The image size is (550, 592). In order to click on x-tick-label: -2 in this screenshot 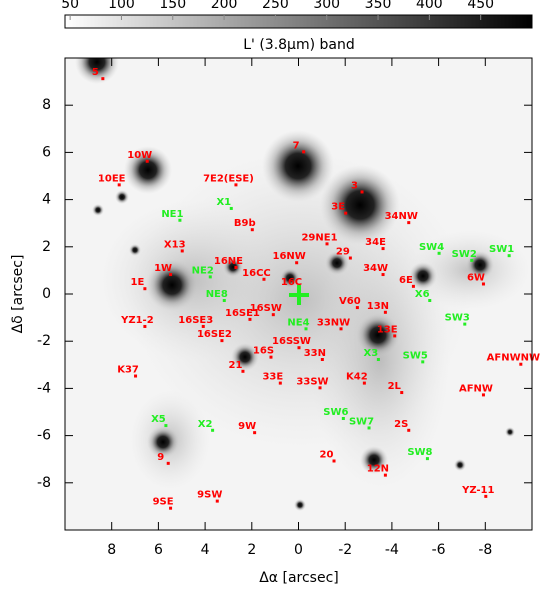, I will do `click(345, 550)`.